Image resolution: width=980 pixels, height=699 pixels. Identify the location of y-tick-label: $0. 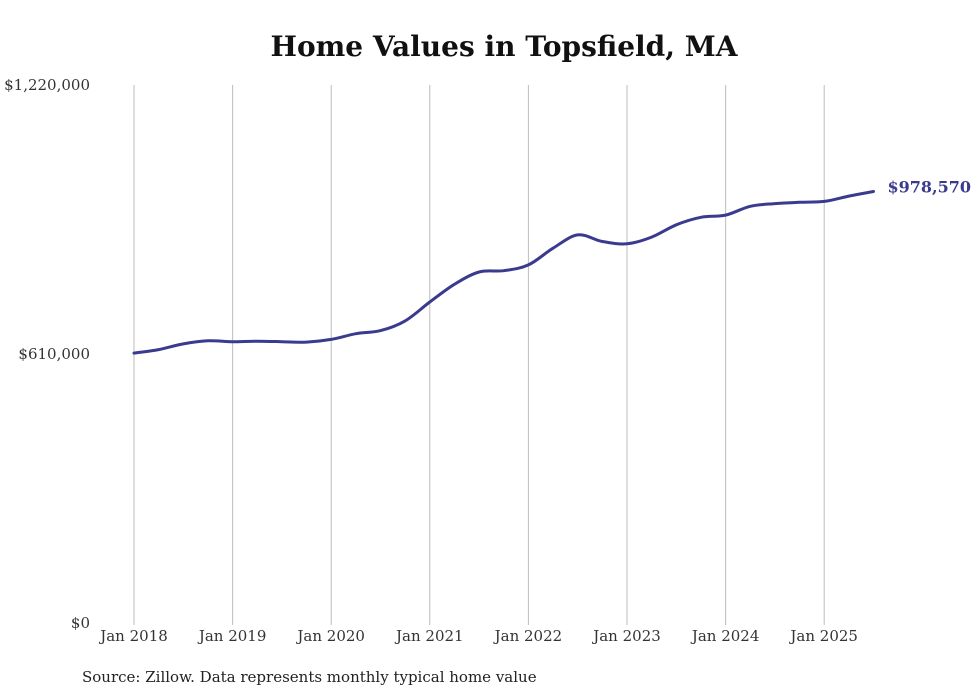
(80, 623).